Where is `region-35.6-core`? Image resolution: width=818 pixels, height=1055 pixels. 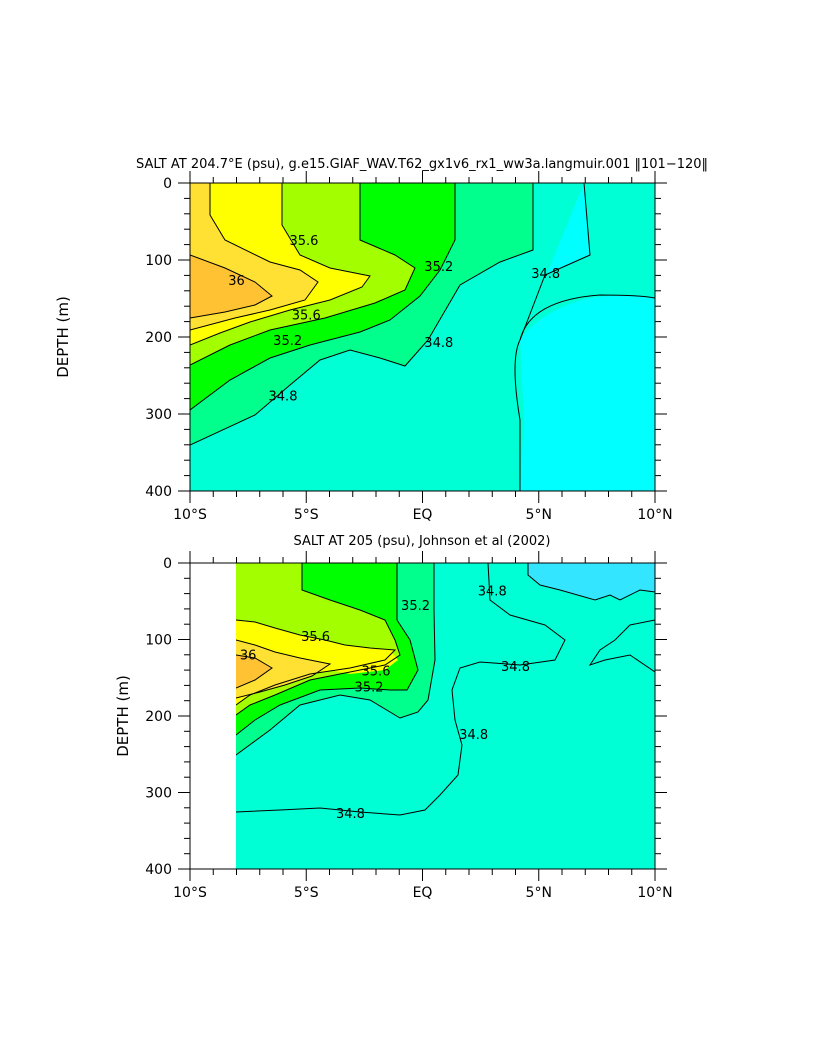 region-35.6-core is located at coordinates (364, 661).